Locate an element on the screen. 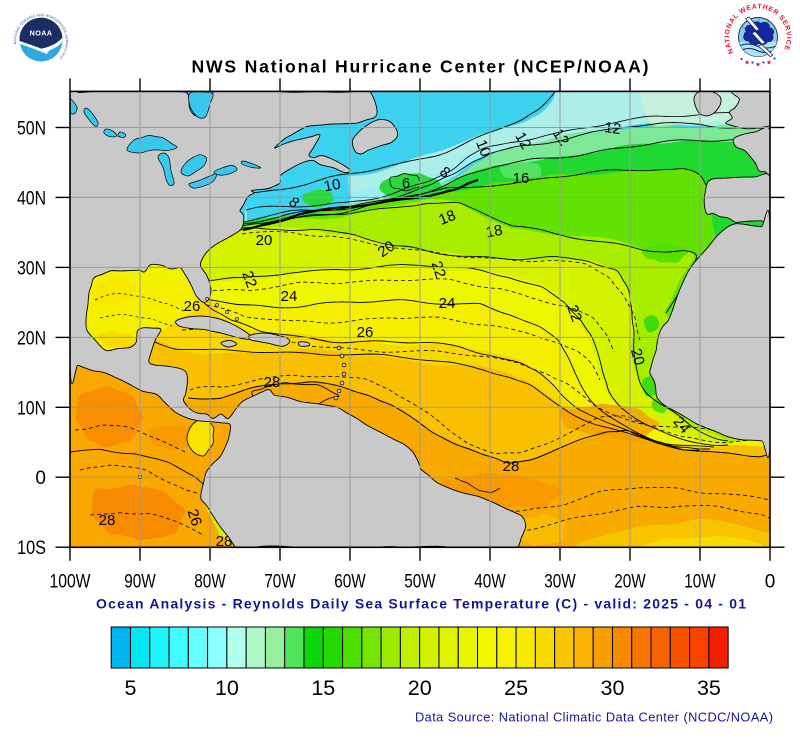 The width and height of the screenshot is (800, 742). svg-text: 50W is located at coordinates (420, 582).